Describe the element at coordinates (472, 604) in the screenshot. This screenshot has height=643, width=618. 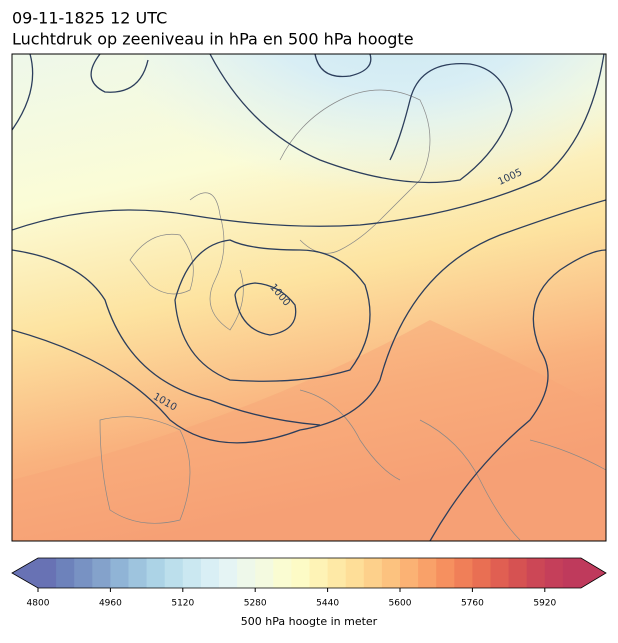
I see `colorbar-tick-label: 5760` at that location.